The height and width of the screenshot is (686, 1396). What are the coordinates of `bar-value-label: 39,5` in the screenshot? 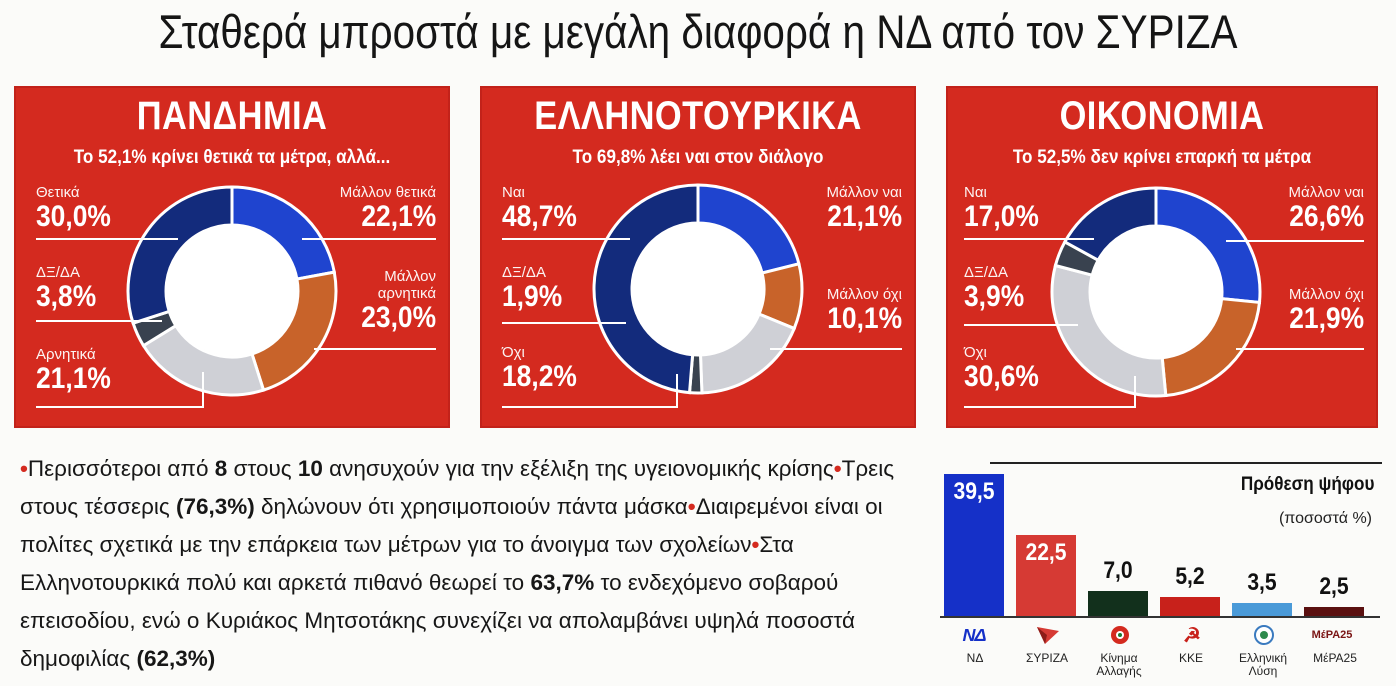 It's located at (974, 491).